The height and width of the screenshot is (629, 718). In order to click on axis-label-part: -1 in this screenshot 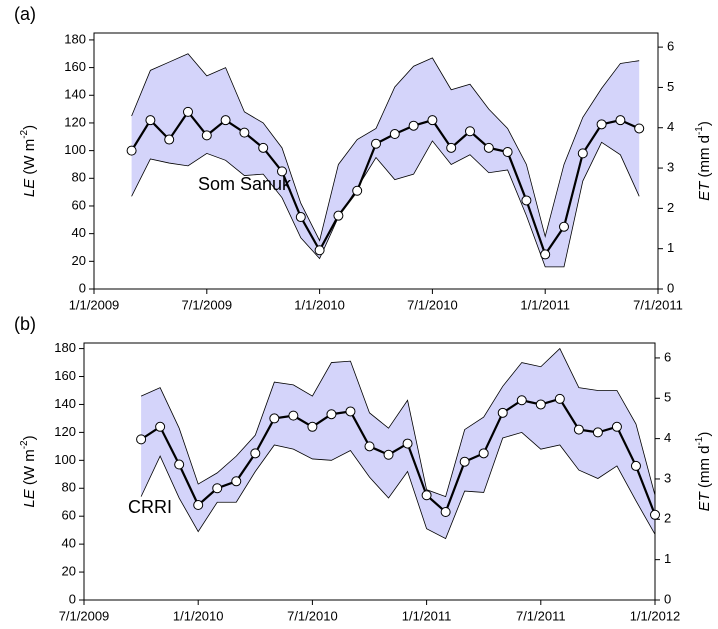, I will do `click(699, 130)`.